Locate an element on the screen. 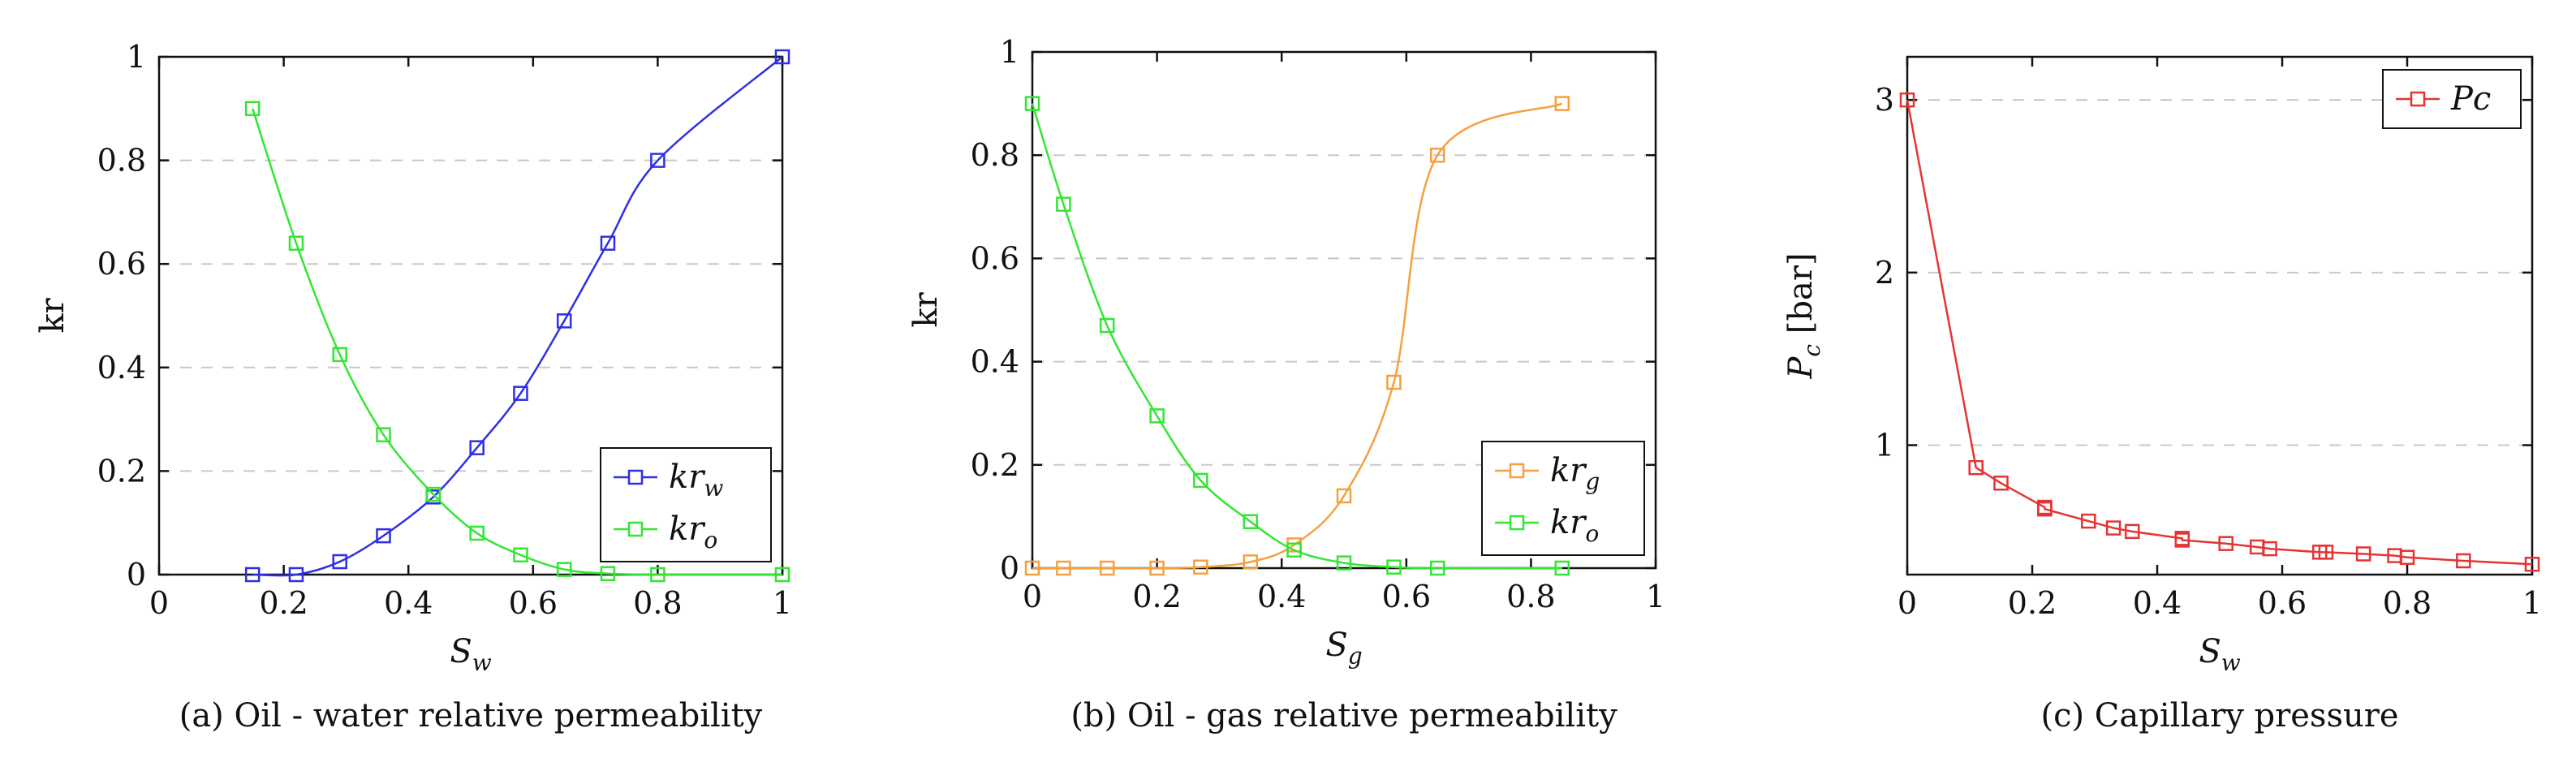 The height and width of the screenshot is (784, 2576). x-tick-label: 1 is located at coordinates (783, 603).